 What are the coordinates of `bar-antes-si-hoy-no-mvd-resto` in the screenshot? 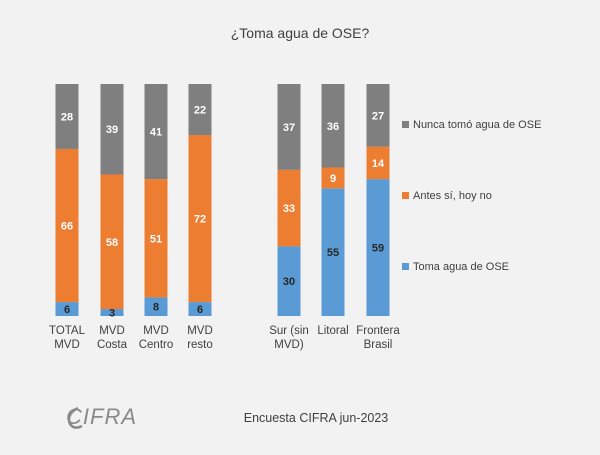 It's located at (200, 219).